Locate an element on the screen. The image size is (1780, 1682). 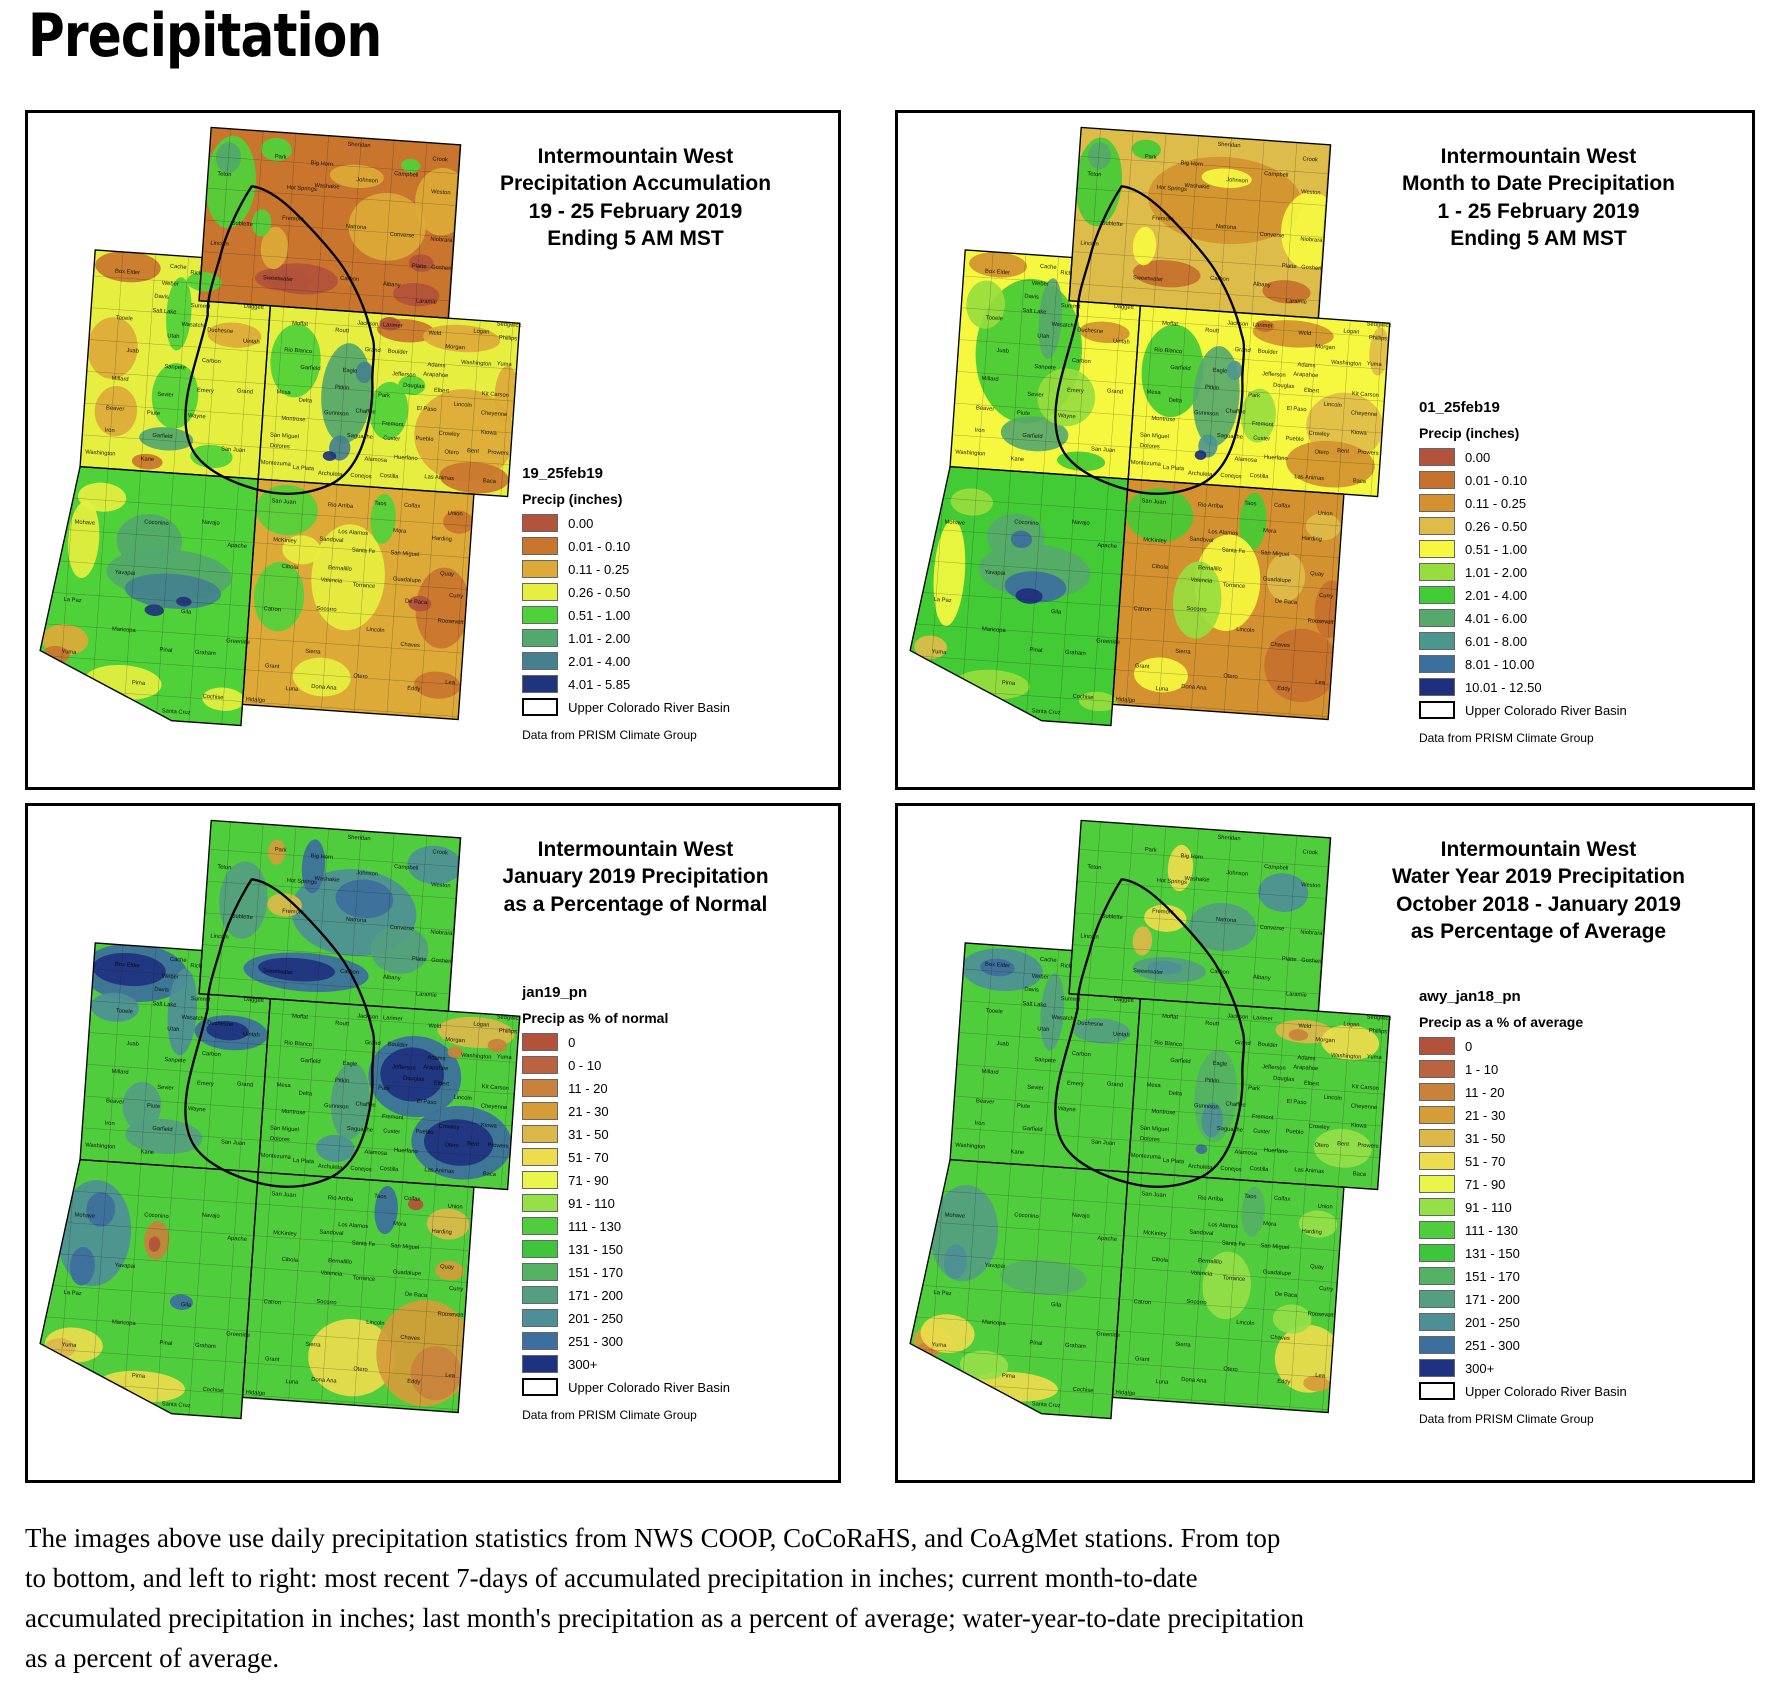
legend-row: 251 - 300 is located at coordinates (1581, 1345).